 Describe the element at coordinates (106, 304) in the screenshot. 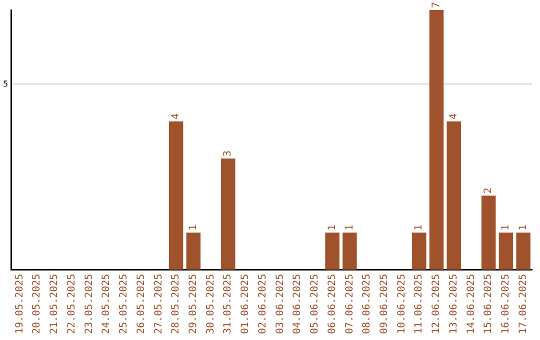

I see `x-tick-label: 24.05.2025` at that location.